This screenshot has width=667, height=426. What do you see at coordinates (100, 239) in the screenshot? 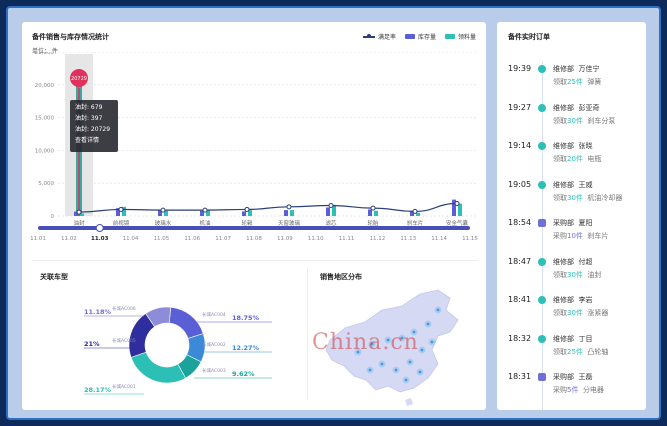
I see `slider-date-label: 11.03` at bounding box center [100, 239].